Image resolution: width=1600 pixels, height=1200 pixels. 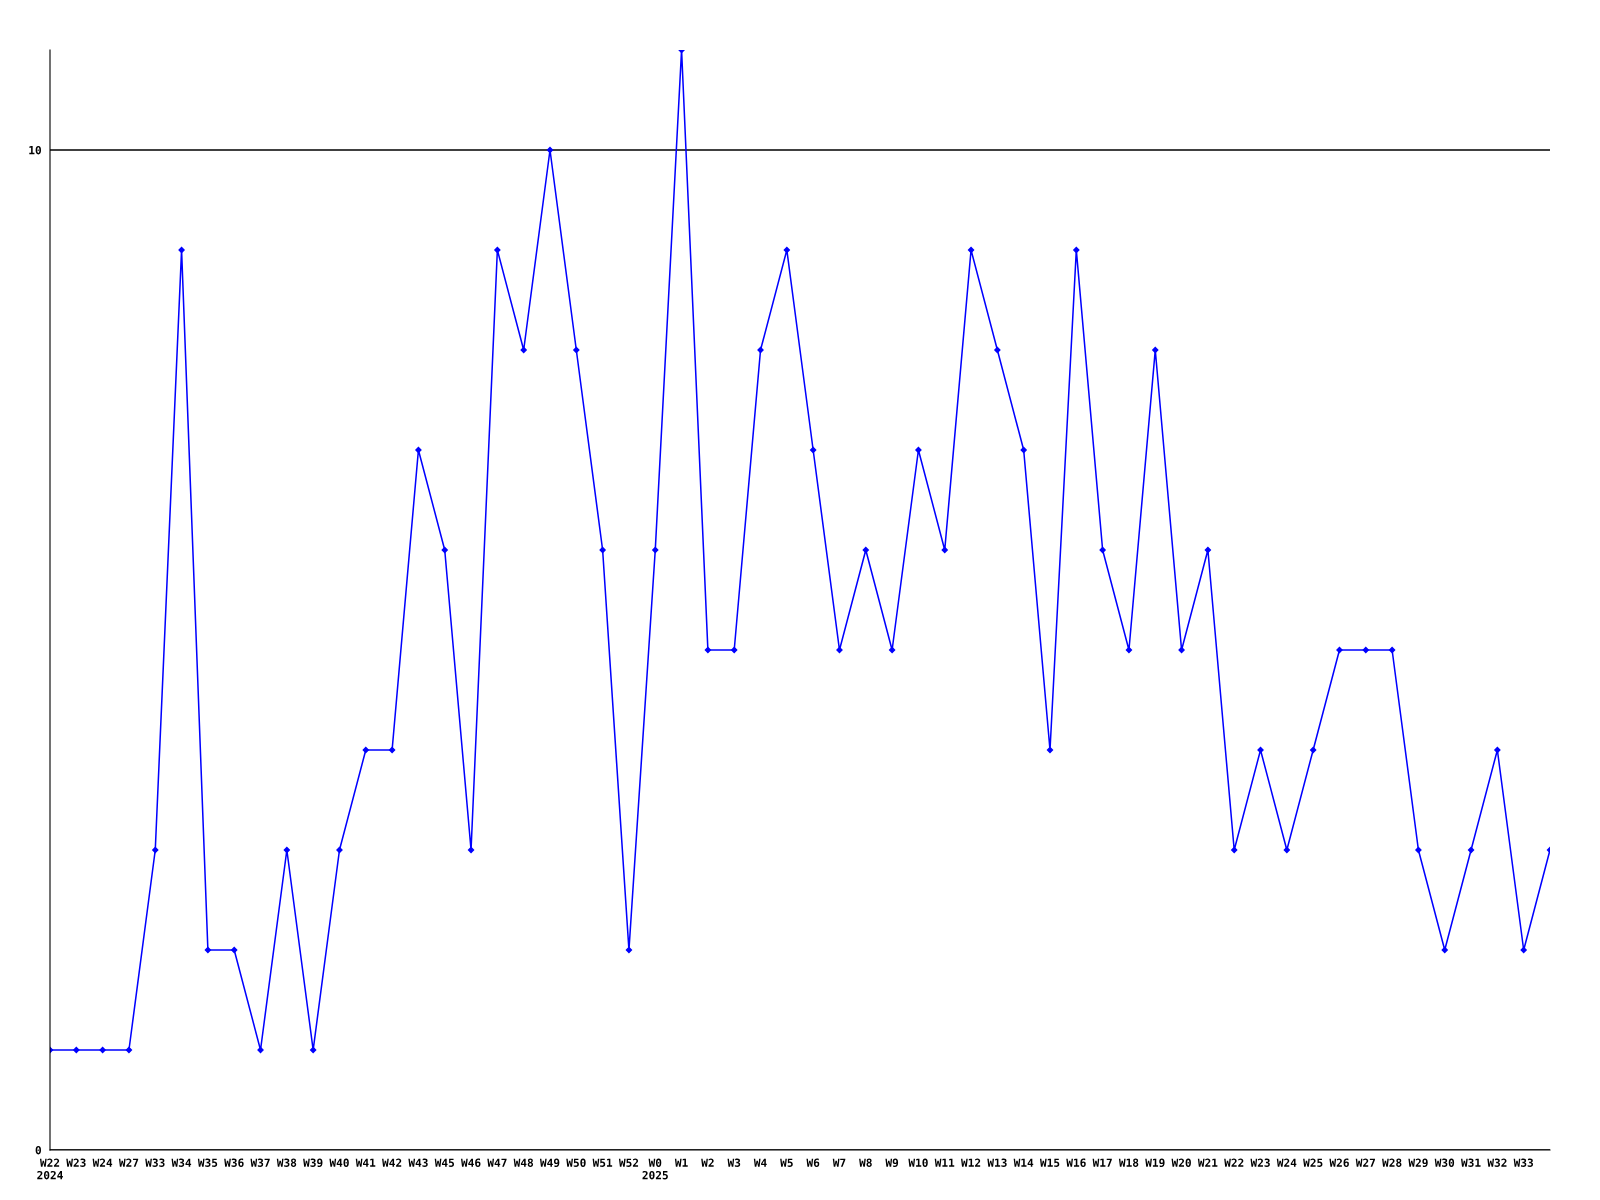 I want to click on x-tick-label: W15, so click(x=1049, y=1162).